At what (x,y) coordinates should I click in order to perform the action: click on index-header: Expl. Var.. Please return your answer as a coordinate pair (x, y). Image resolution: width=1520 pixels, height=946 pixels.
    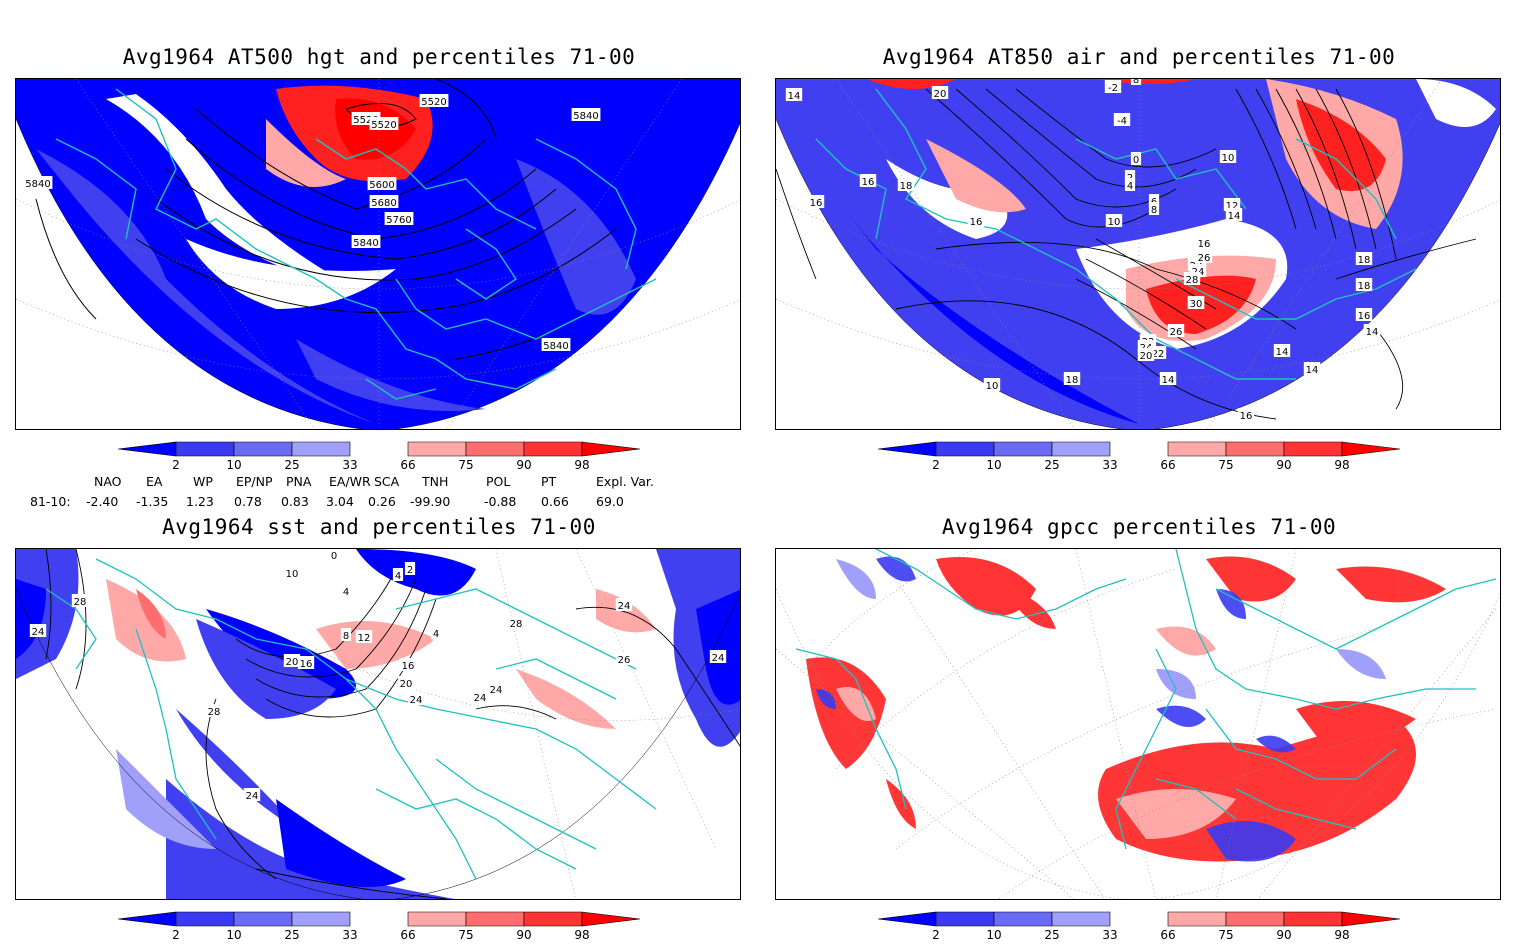
    Looking at the image, I should click on (625, 481).